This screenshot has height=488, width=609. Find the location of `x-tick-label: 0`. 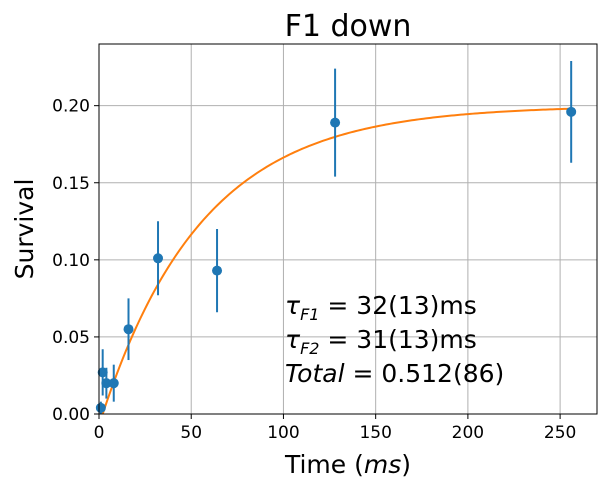

x-tick-label: 0 is located at coordinates (99, 433).